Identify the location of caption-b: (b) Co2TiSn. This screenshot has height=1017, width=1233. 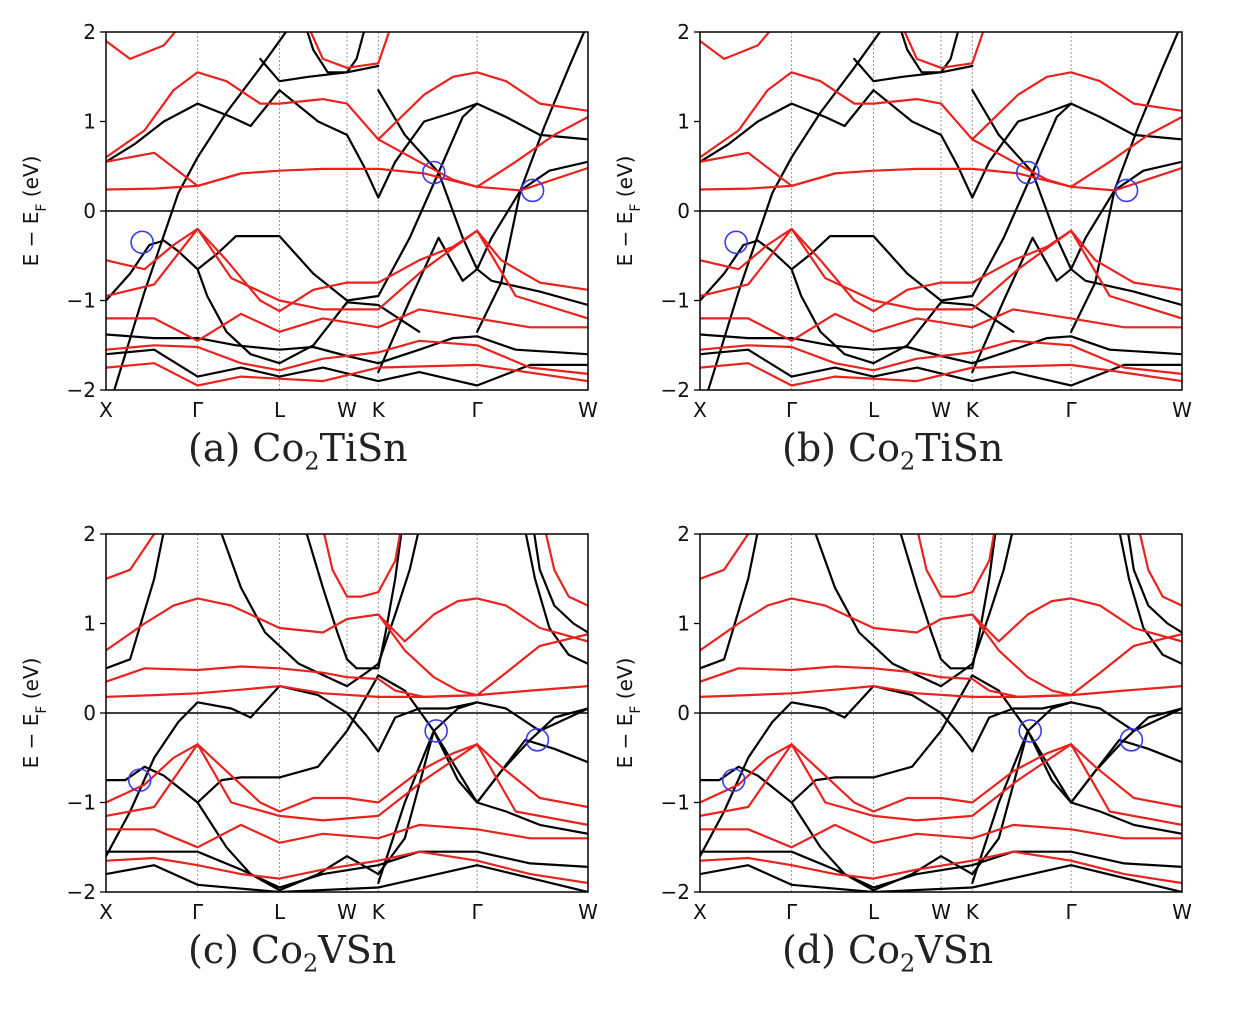
(893, 451).